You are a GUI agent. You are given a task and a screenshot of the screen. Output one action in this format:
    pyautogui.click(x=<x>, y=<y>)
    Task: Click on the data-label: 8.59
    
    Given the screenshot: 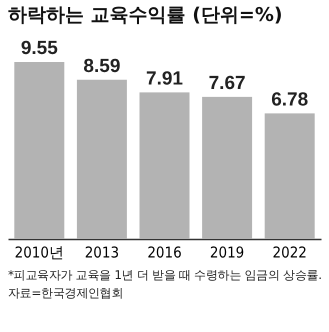 What is the action you would take?
    pyautogui.click(x=101, y=66)
    